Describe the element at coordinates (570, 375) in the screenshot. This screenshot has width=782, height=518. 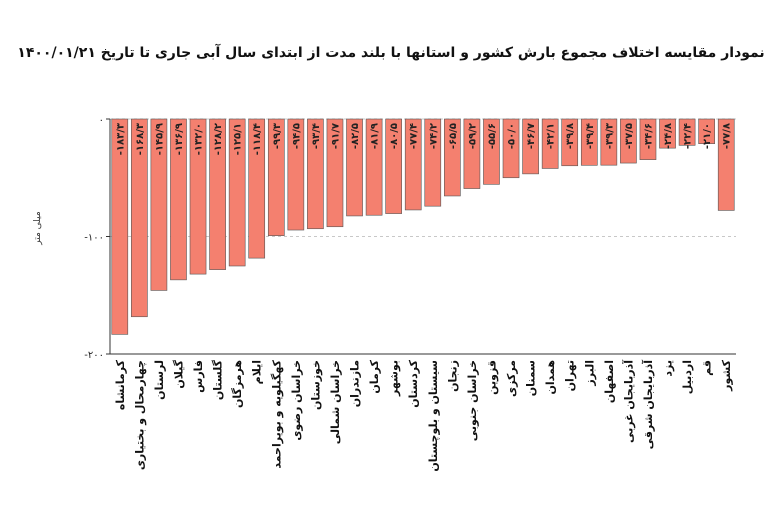
I see `category-label-23: تهران` at that location.